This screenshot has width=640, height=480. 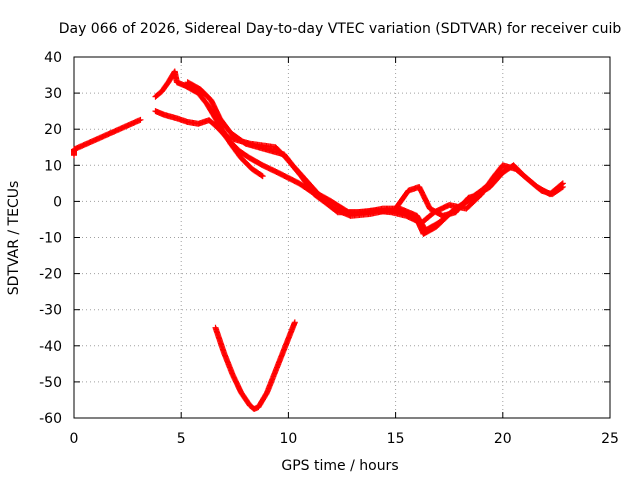 I want to click on series-track-d, so click(x=361, y=179).